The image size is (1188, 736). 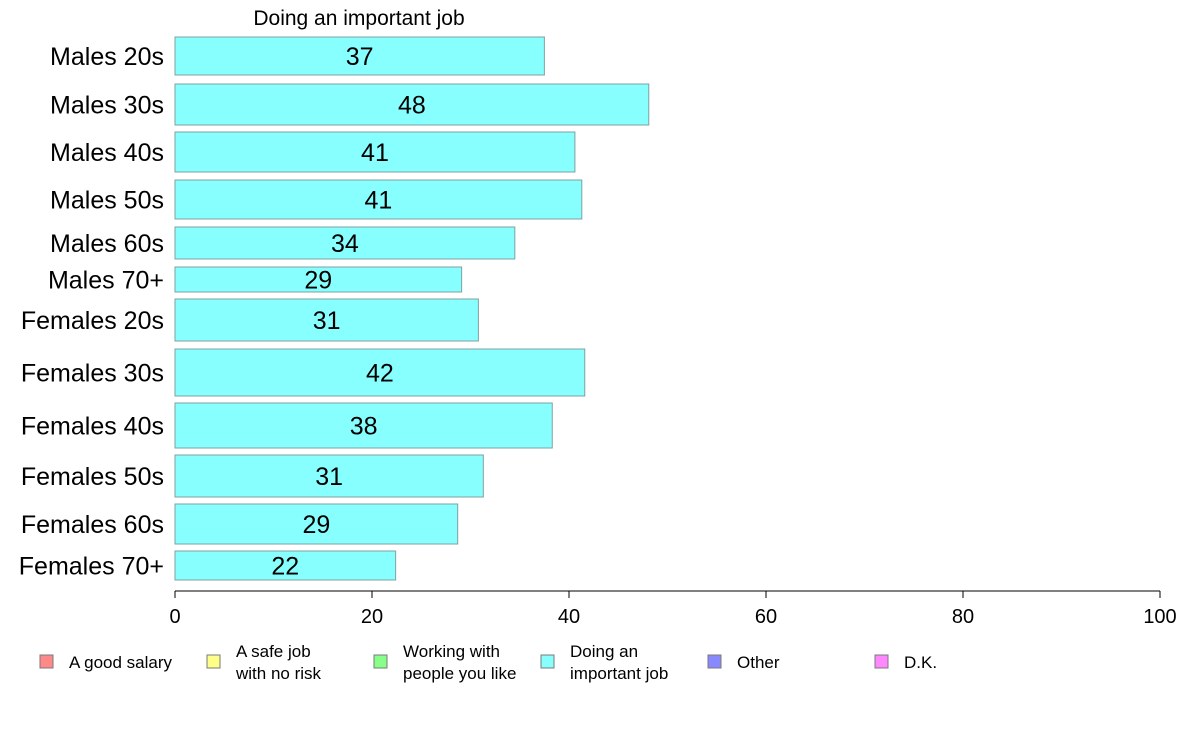 I want to click on legend-item: A good salary, so click(x=106, y=662).